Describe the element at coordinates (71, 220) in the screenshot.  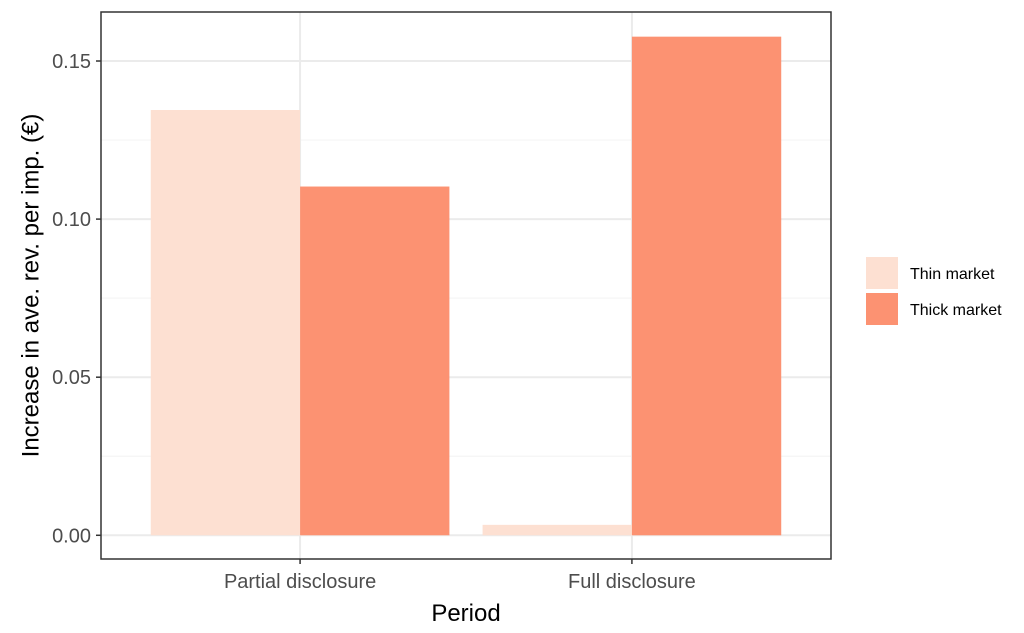
I see `y-tick-label: 0.10` at that location.